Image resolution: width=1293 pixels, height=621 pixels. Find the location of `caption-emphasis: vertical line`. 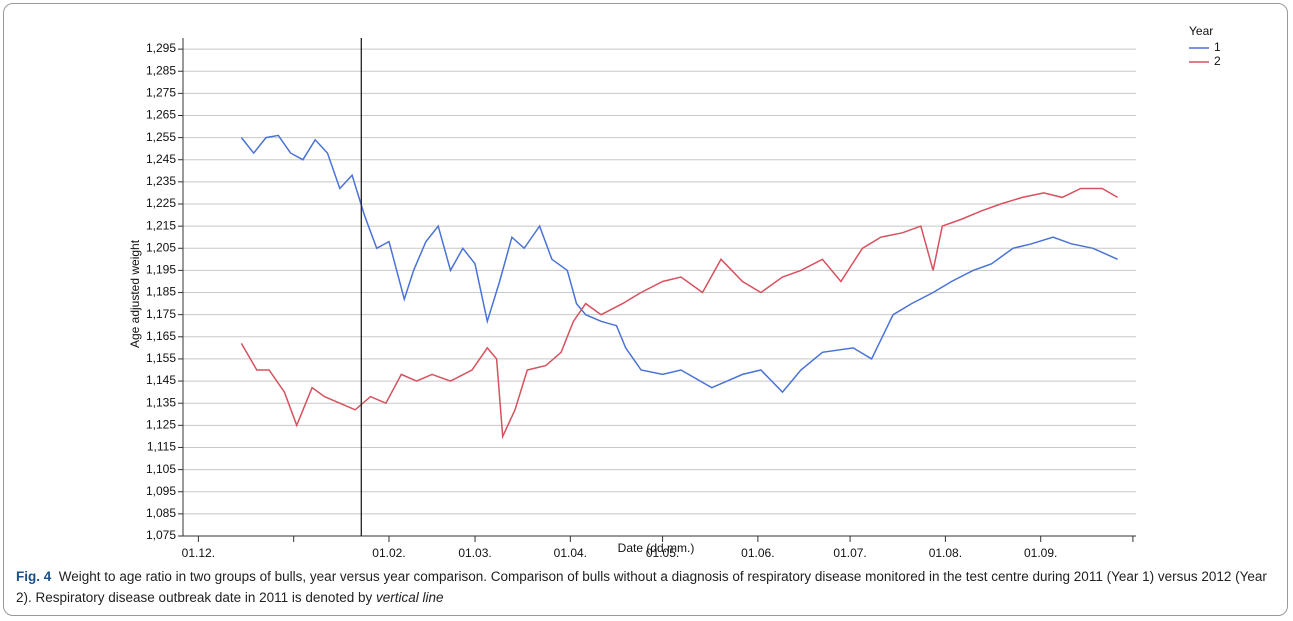

caption-emphasis: vertical line is located at coordinates (410, 597).